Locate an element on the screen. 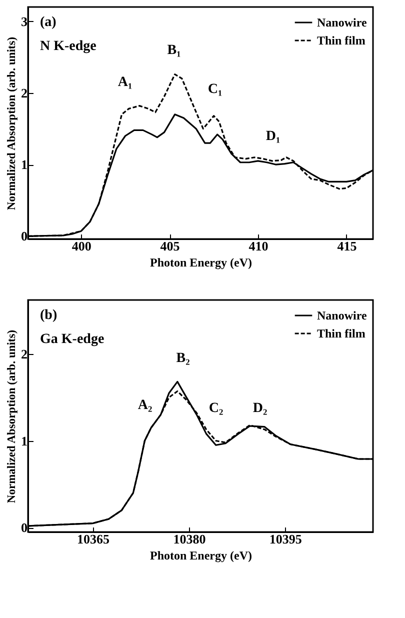  y-tick-label: 3 is located at coordinates (24, 21).